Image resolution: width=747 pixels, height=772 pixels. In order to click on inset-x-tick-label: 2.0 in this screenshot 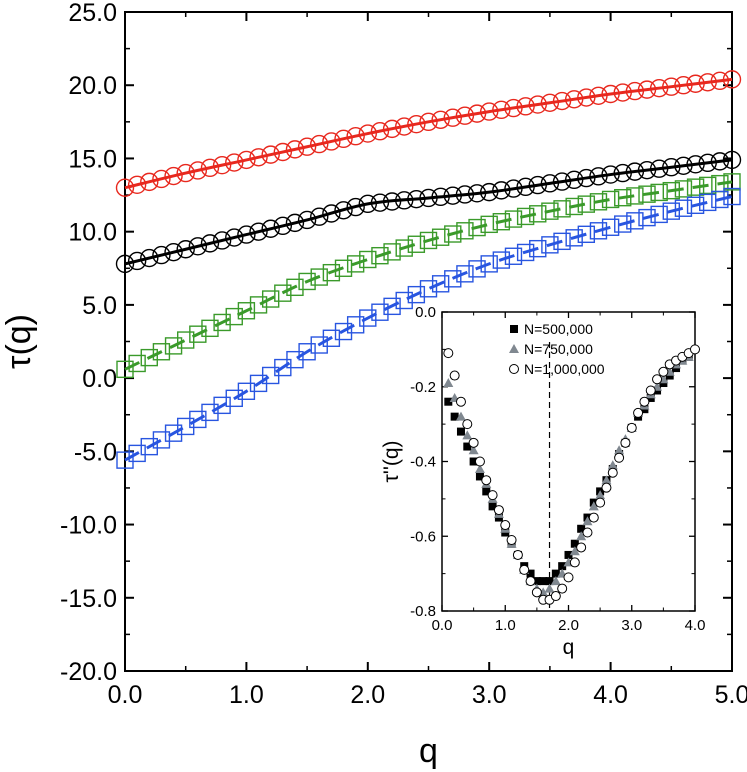, I will do `click(568, 625)`.